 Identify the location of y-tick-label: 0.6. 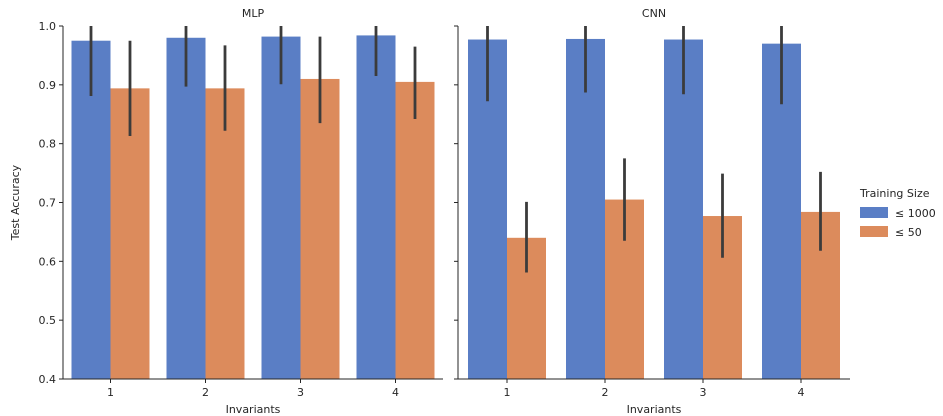
(48, 261).